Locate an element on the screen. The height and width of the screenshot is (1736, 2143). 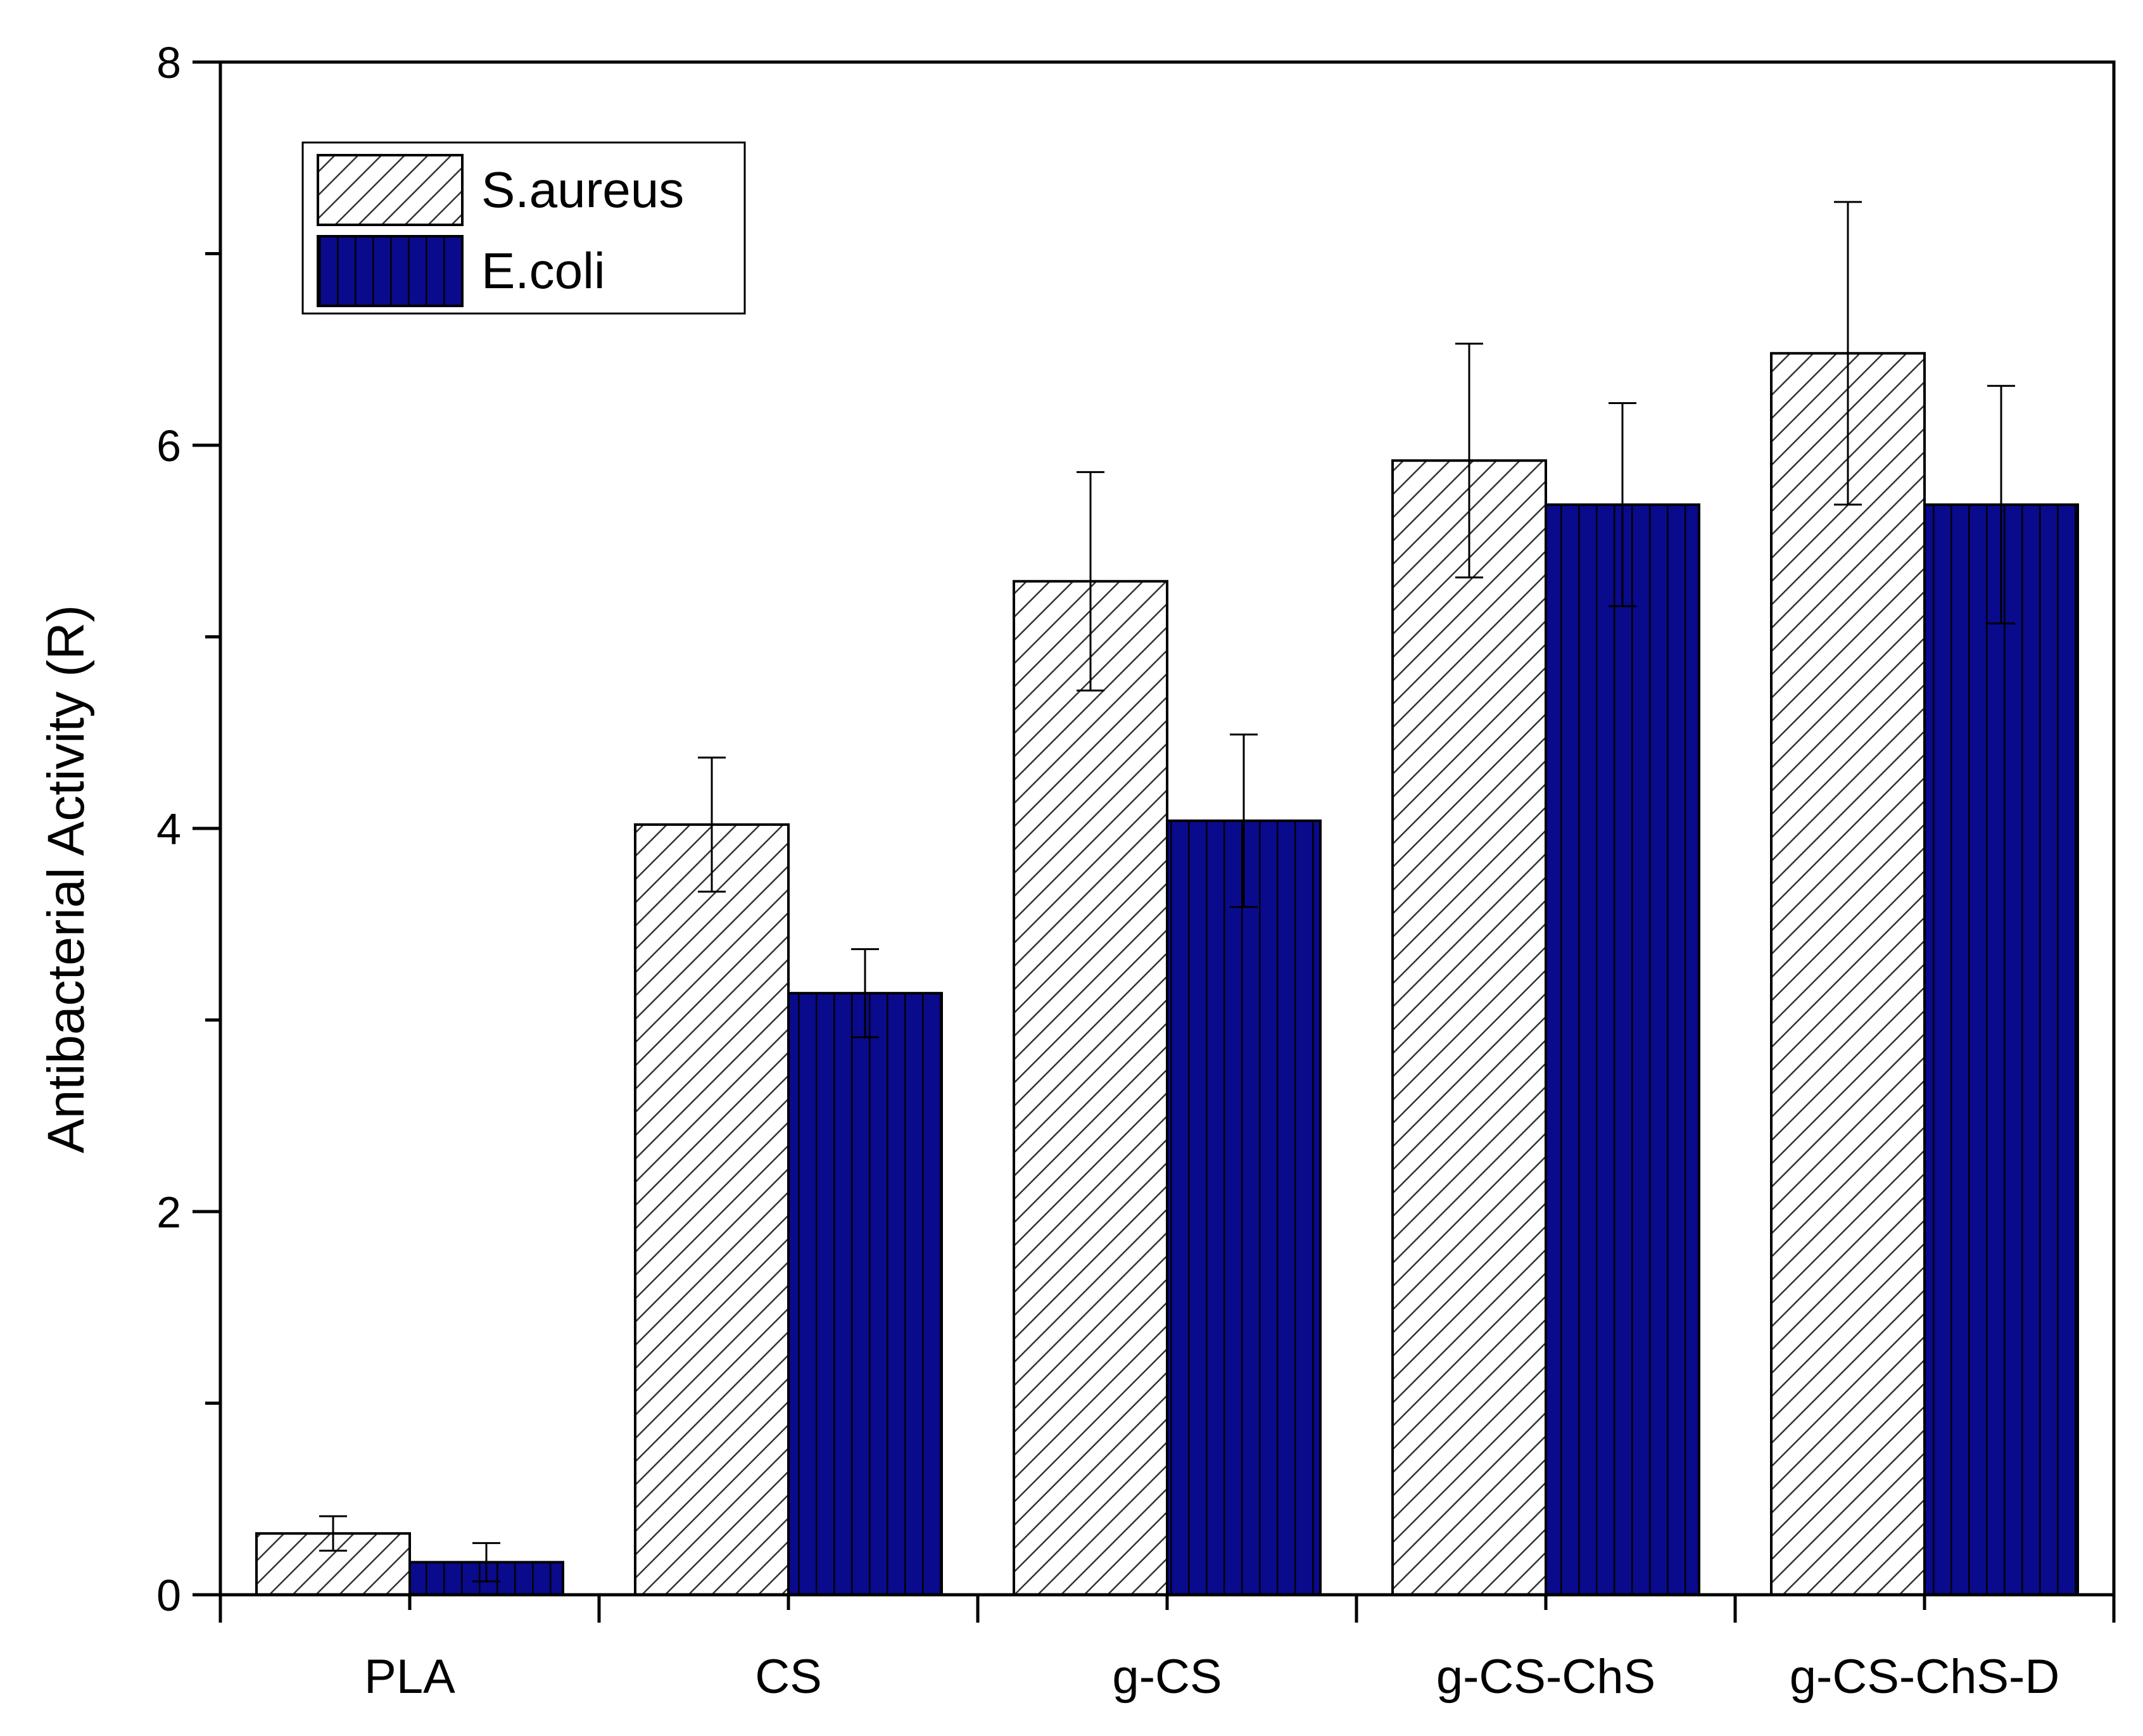
bar-saureus-cs is located at coordinates (712, 1209).